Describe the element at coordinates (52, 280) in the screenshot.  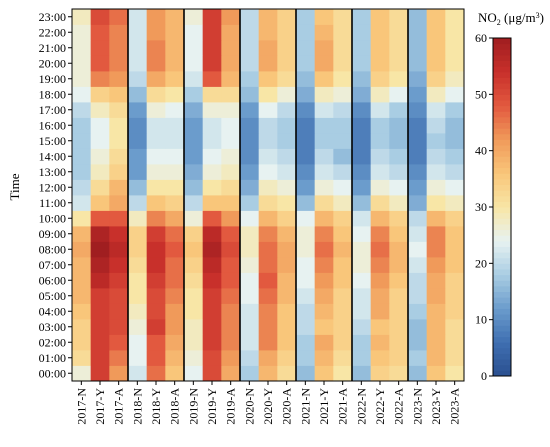
I see `y-tick-label: 06:00` at that location.